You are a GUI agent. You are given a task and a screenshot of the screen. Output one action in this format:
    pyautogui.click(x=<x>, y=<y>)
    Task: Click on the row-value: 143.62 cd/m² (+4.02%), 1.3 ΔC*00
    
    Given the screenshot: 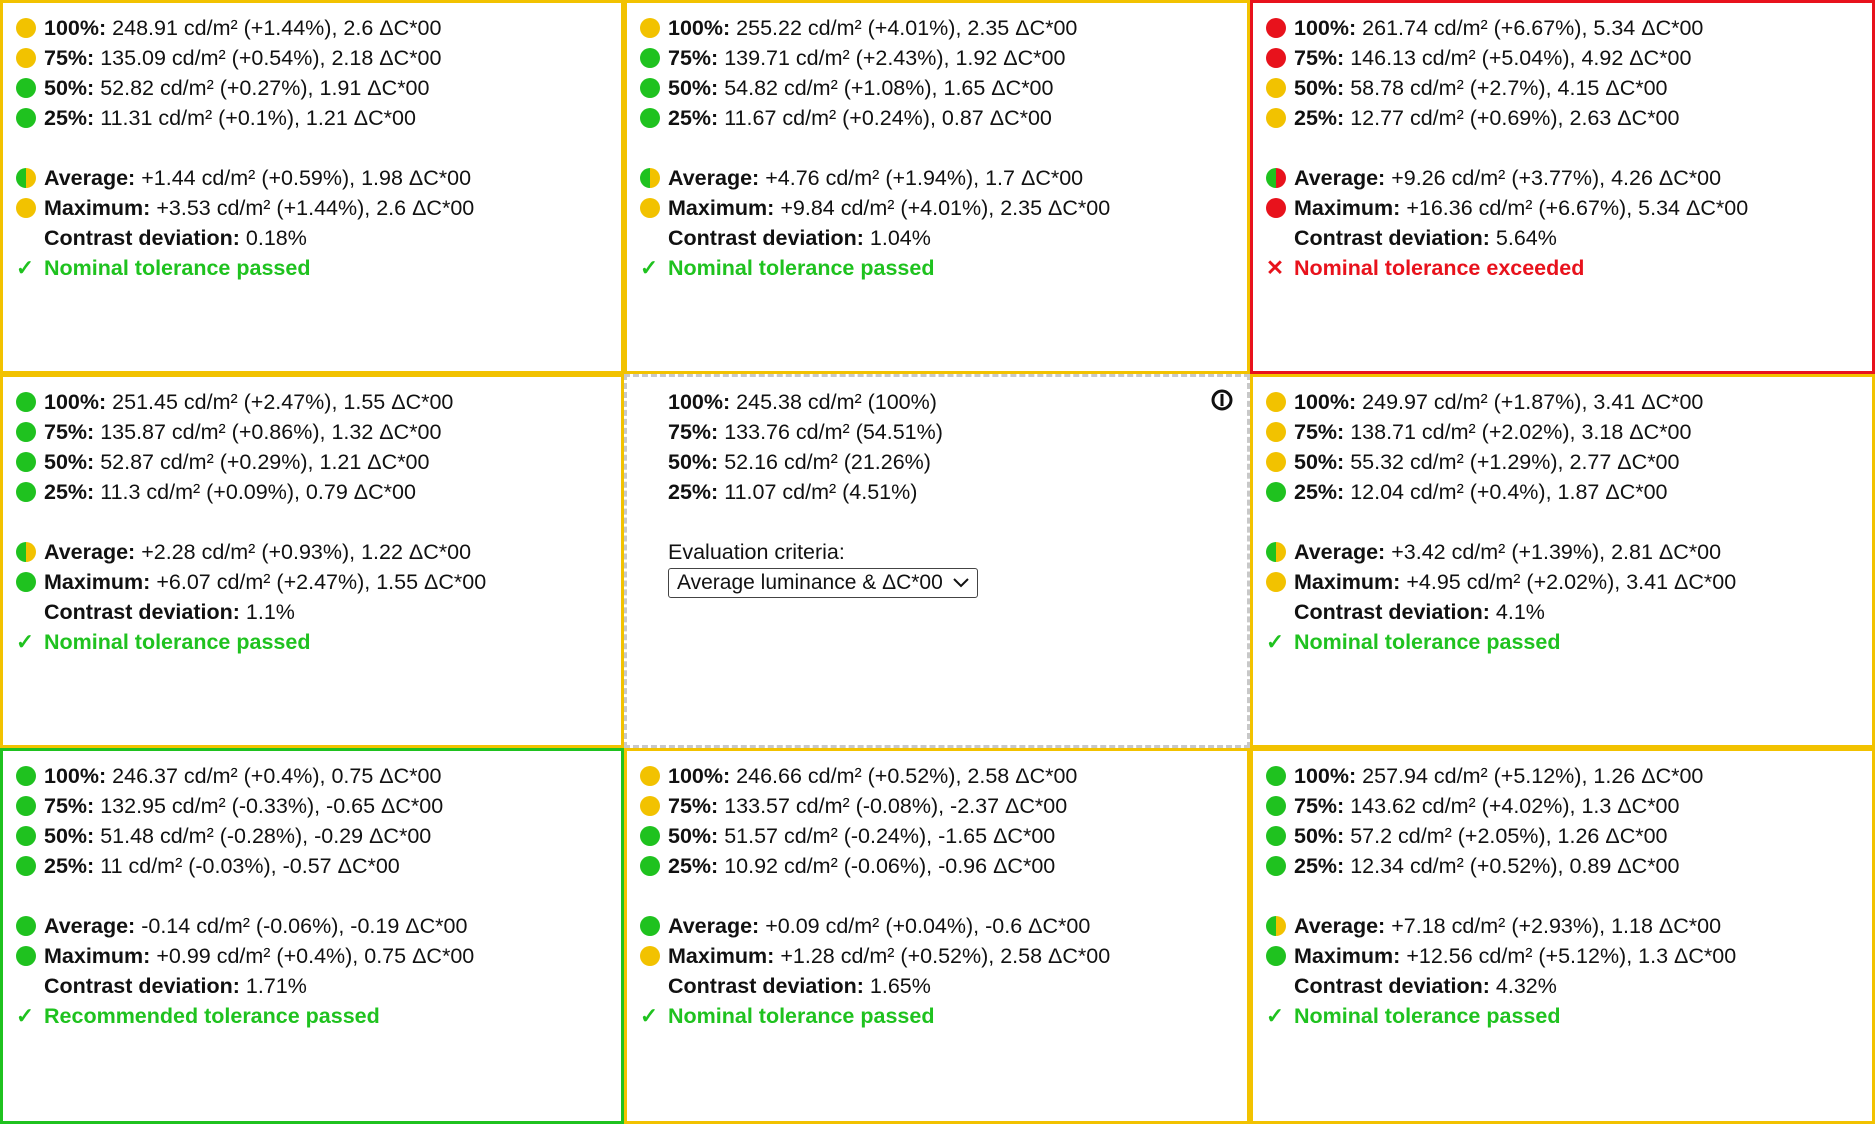 What is the action you would take?
    pyautogui.click(x=1515, y=806)
    